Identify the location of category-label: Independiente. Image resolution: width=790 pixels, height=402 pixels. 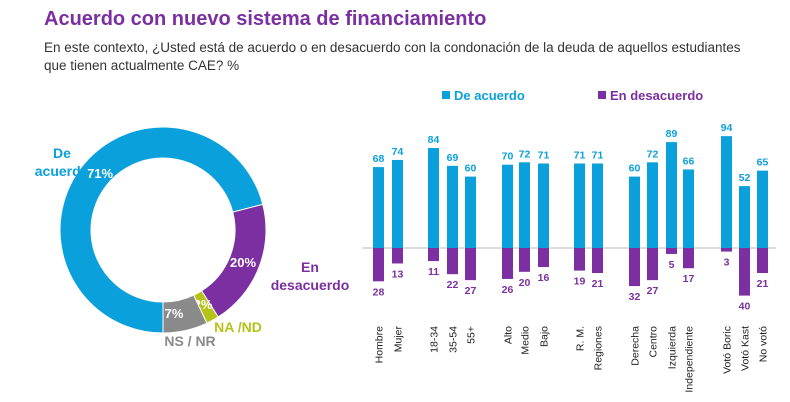
(690, 359).